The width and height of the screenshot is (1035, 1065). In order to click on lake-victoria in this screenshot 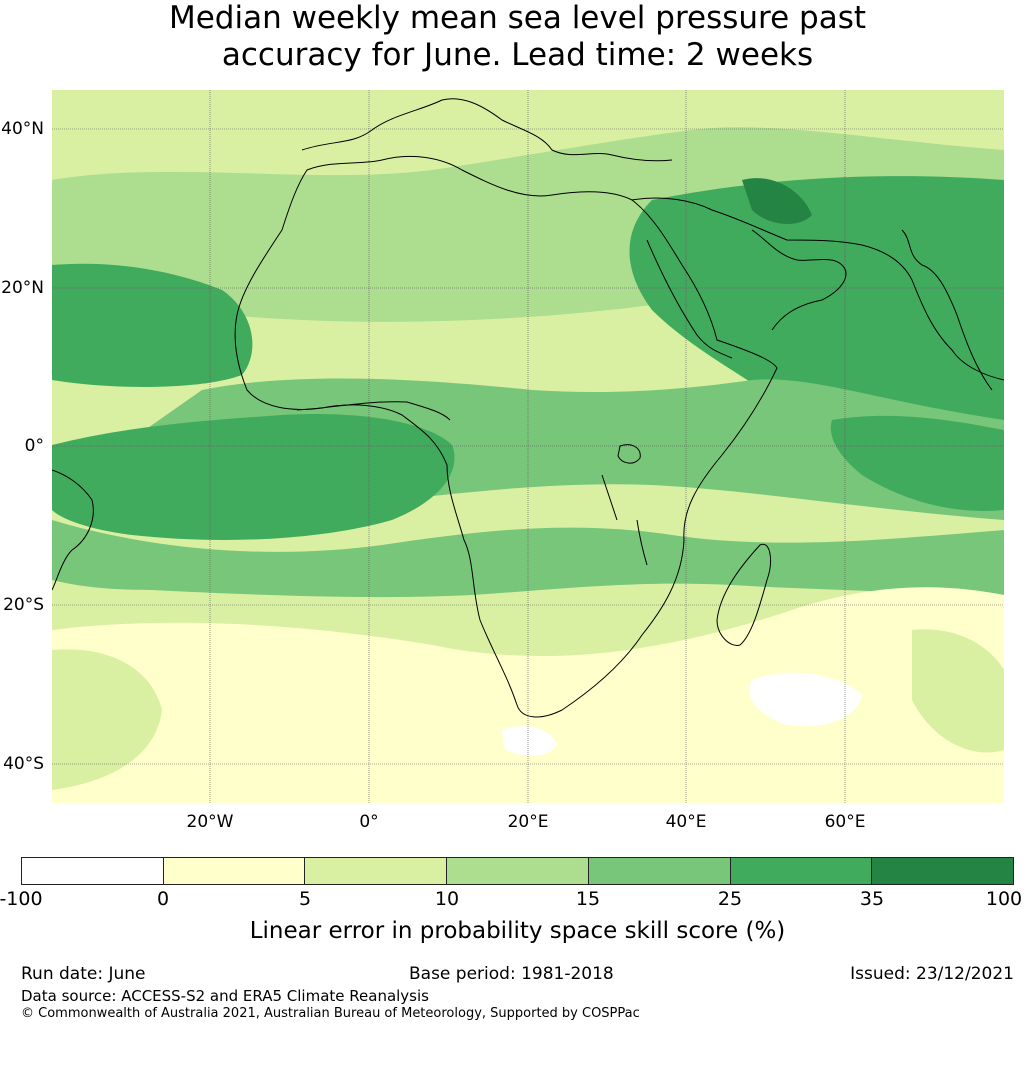, I will do `click(629, 454)`.